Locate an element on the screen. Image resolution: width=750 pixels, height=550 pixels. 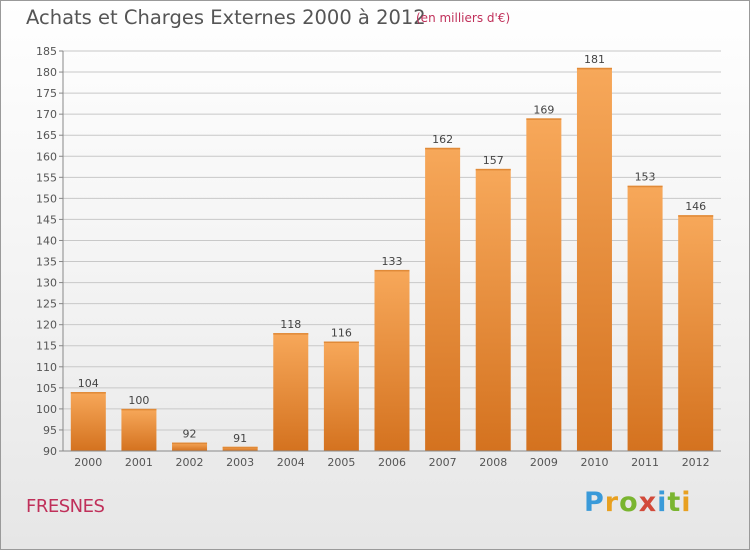
x-tick-label: 2000 is located at coordinates (88, 462).